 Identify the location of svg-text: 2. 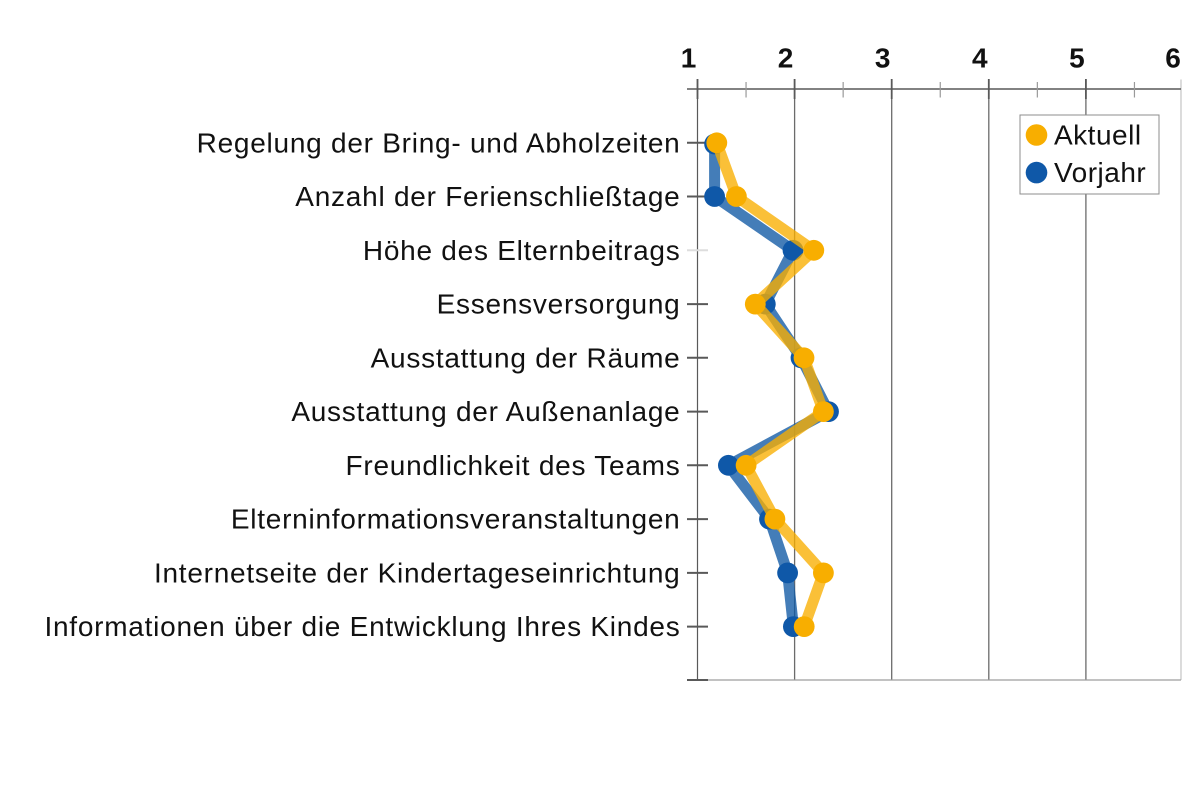
(786, 58).